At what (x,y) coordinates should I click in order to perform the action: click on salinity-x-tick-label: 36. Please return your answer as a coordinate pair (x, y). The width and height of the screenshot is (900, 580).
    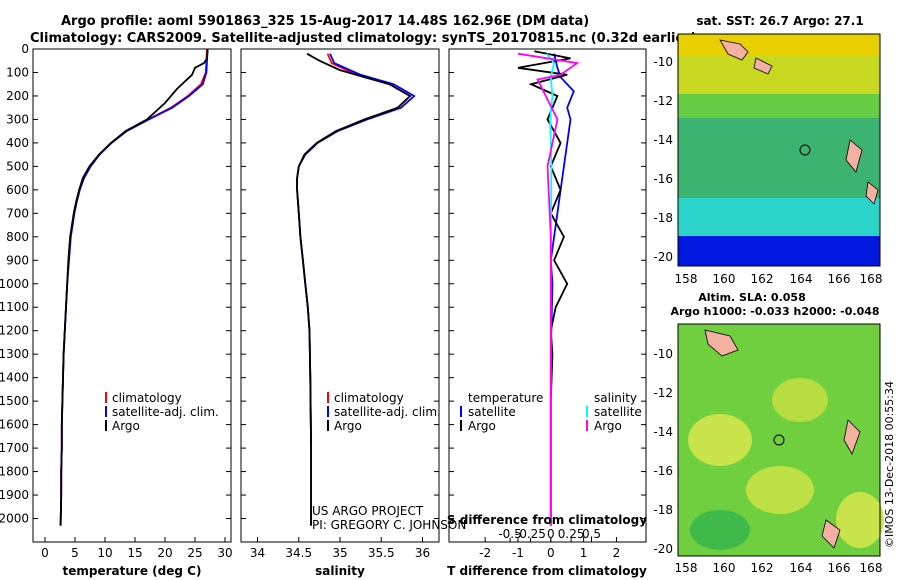
    Looking at the image, I should click on (422, 553).